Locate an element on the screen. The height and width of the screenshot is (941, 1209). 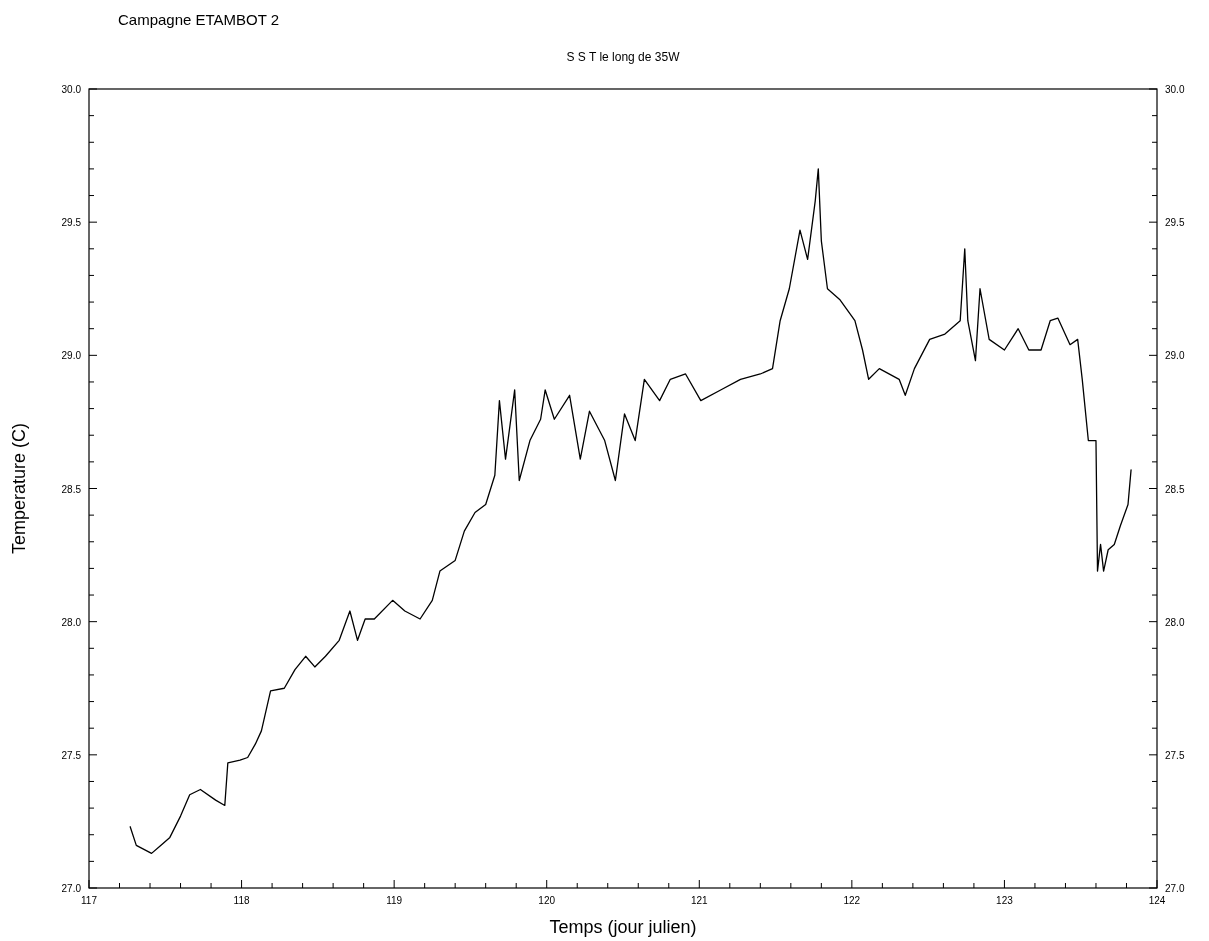
y2-tick-label: 29.5 is located at coordinates (1175, 223).